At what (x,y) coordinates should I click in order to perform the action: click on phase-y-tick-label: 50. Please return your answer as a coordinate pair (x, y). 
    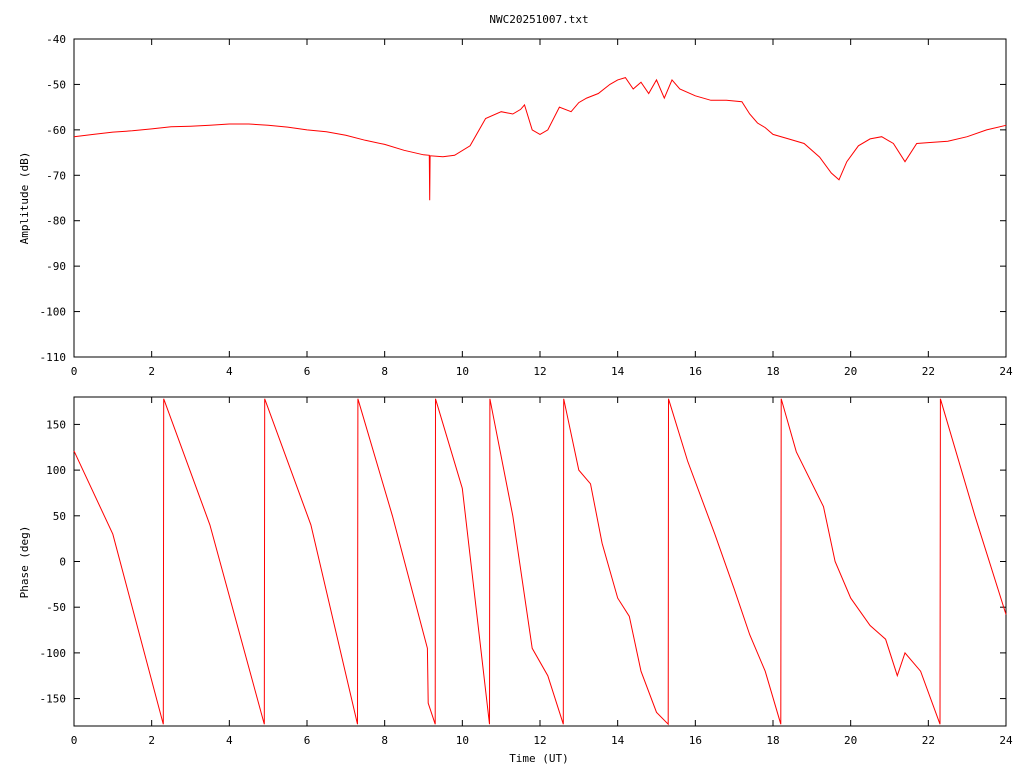
    Looking at the image, I should click on (59, 516).